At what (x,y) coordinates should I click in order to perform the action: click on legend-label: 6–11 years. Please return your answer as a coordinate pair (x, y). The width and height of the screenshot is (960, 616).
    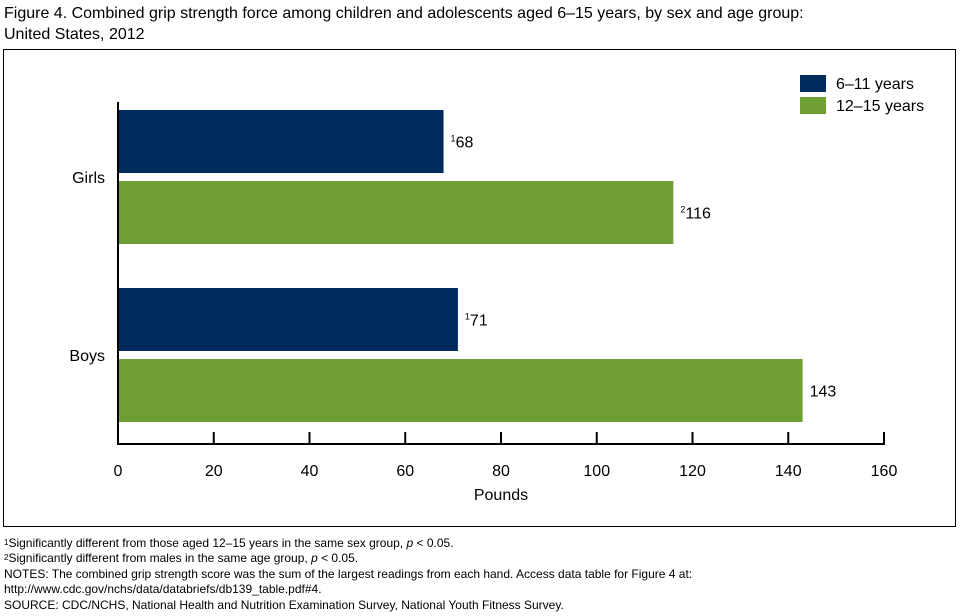
    Looking at the image, I should click on (875, 84).